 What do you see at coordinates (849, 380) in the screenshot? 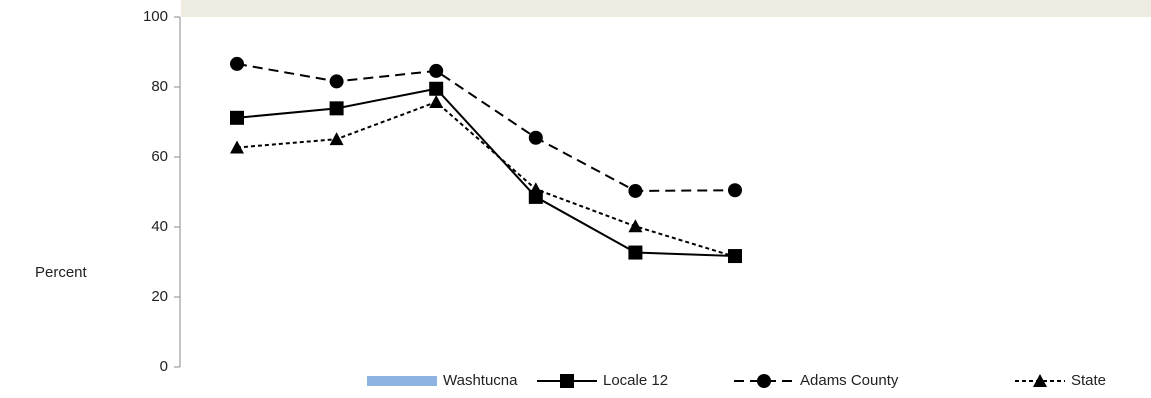
I see `legend-label: Adams County` at bounding box center [849, 380].